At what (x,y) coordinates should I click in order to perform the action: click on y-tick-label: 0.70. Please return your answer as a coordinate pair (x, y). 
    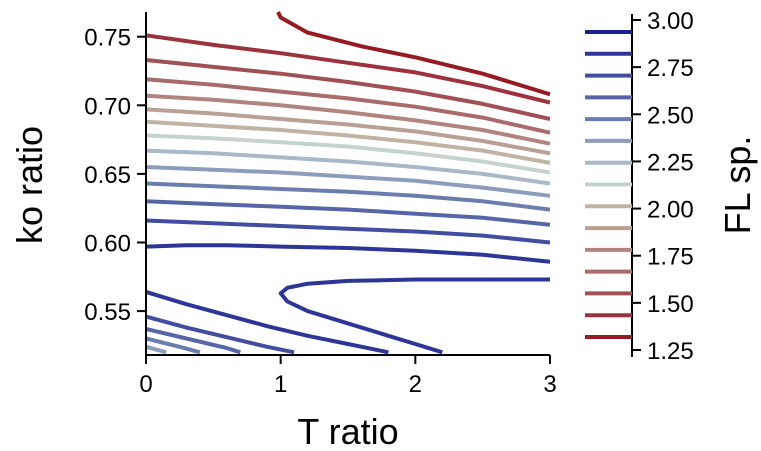
    Looking at the image, I should click on (107, 106).